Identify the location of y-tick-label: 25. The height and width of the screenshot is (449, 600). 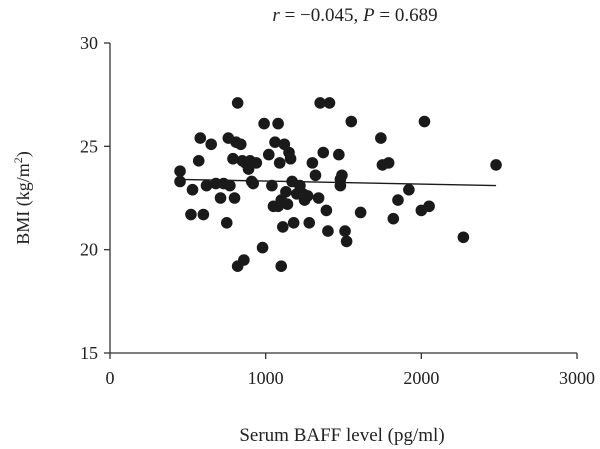
(89, 146).